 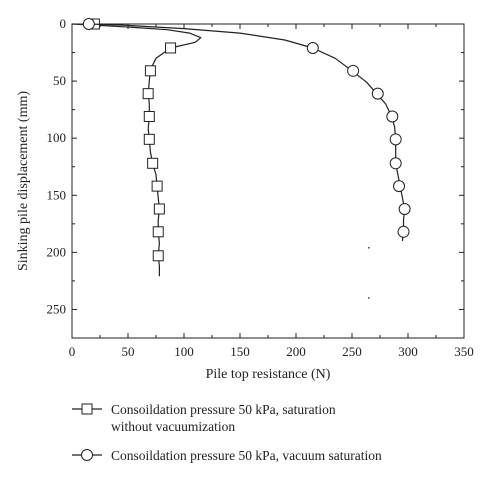 What do you see at coordinates (72, 351) in the screenshot?
I see `x-tick-label: 0` at bounding box center [72, 351].